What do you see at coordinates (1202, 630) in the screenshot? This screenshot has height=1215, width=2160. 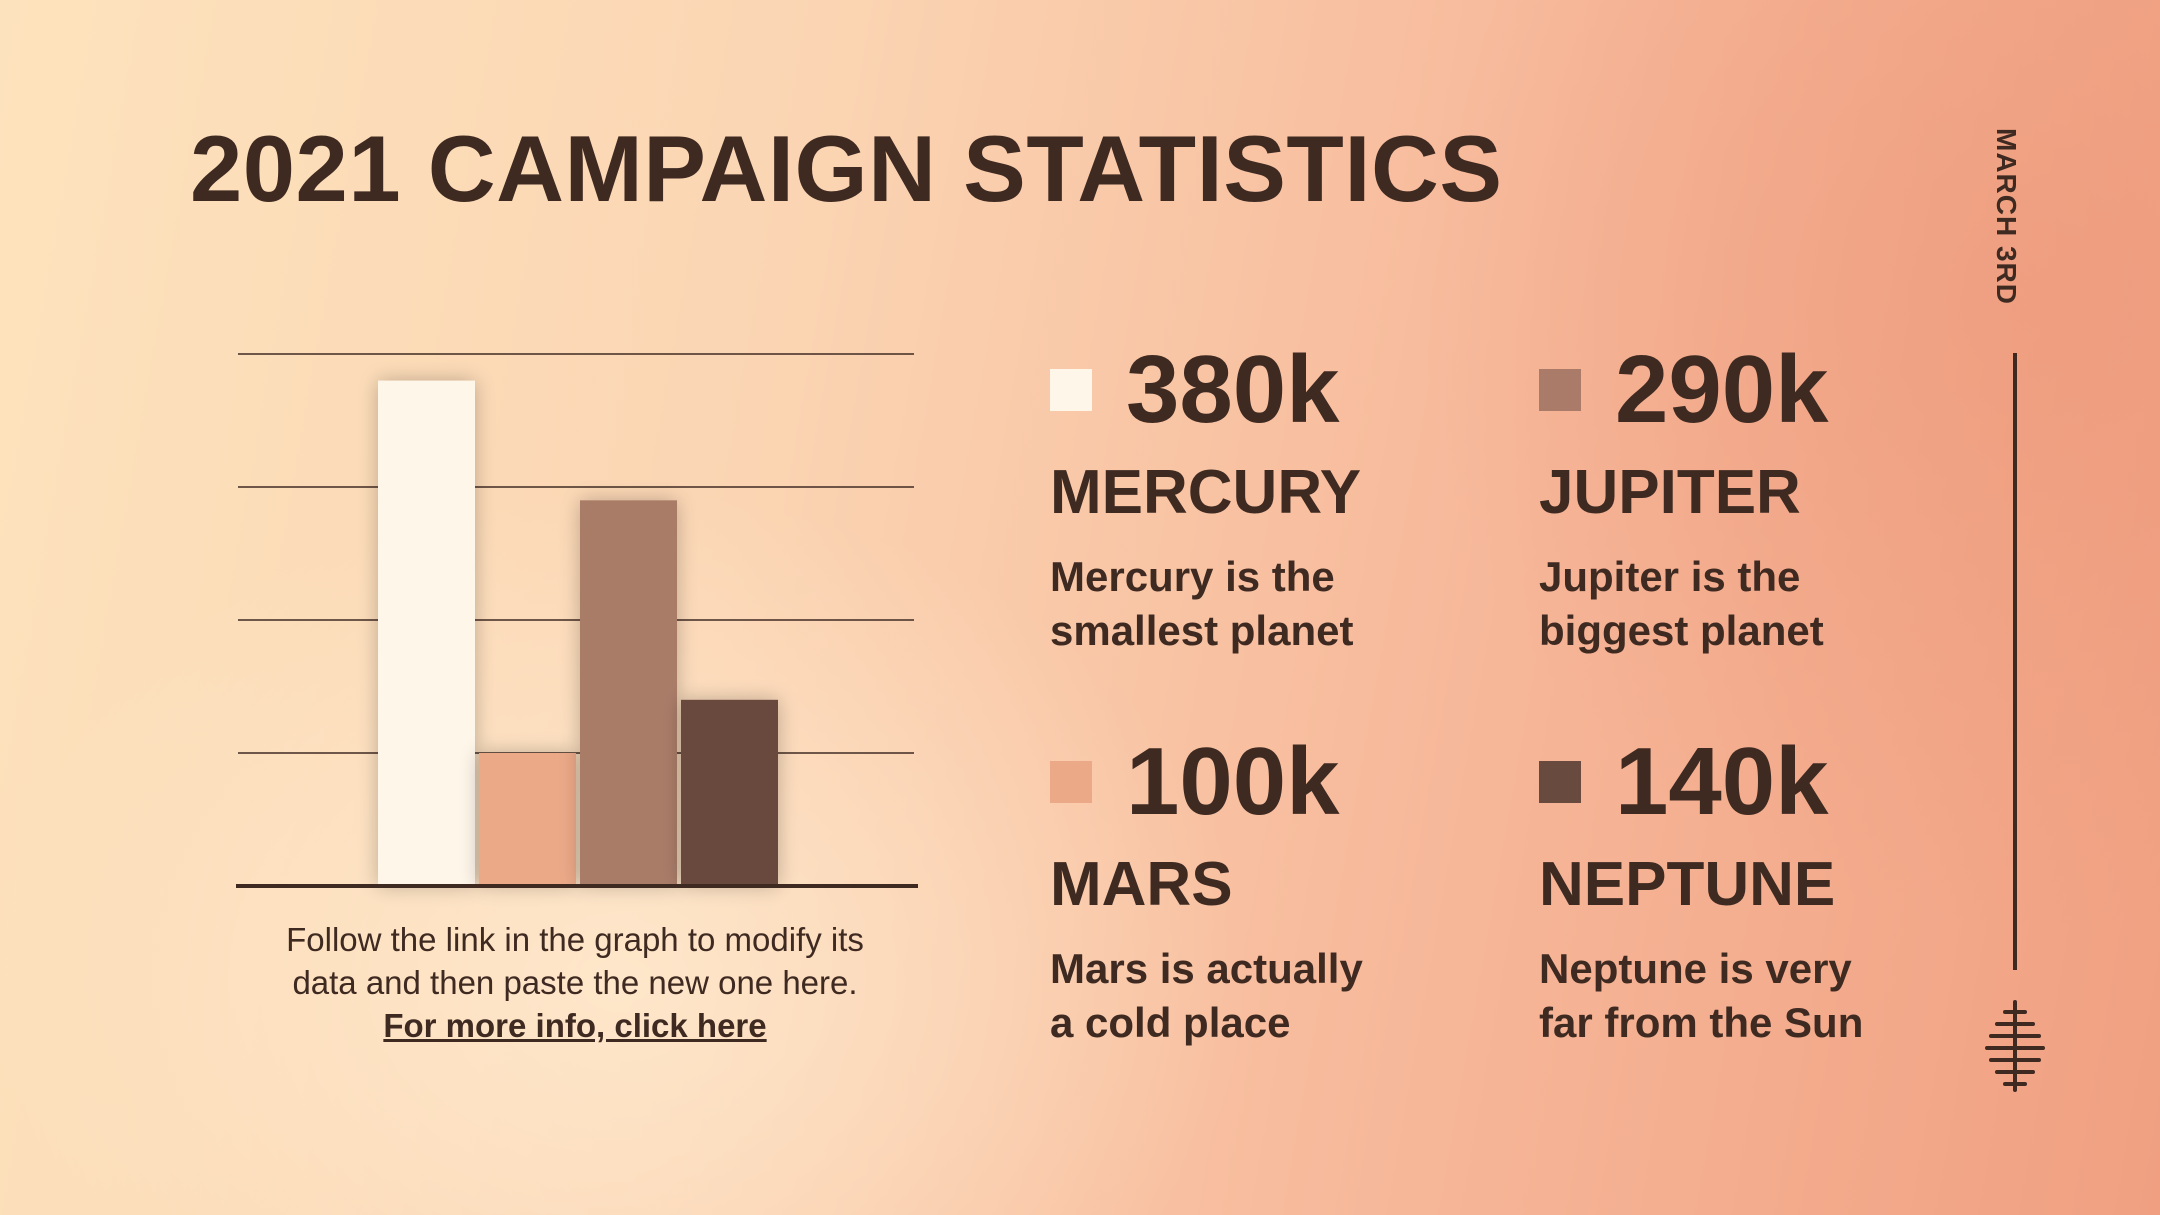 I see `stat-description-line-2: smallest planet` at bounding box center [1202, 630].